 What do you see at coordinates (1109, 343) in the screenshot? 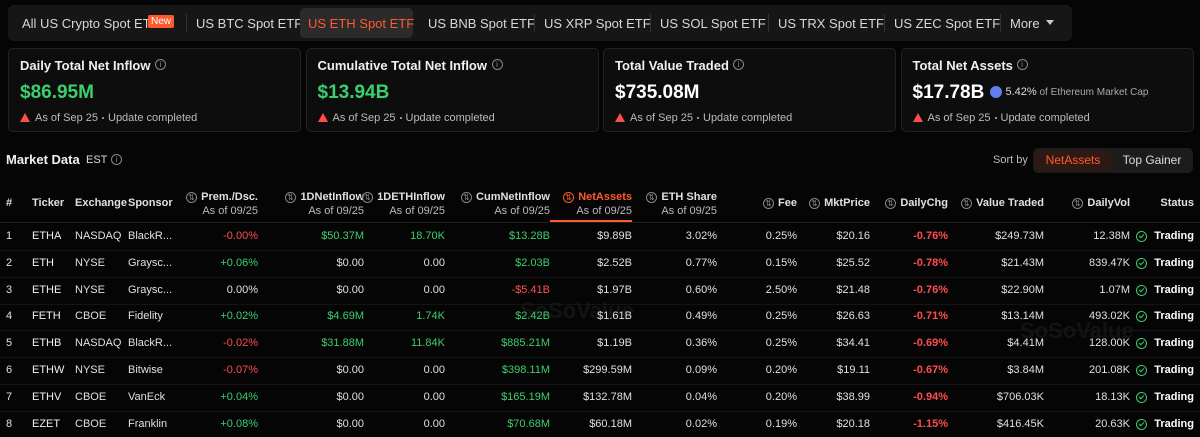
I see `table-cell: 128.00K` at bounding box center [1109, 343].